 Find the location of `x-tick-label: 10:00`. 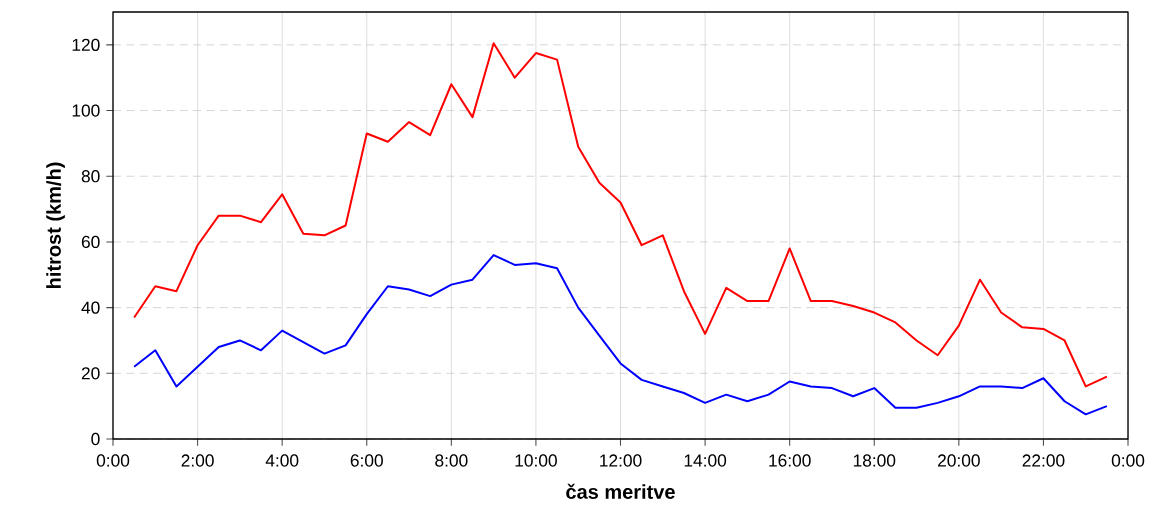

x-tick-label: 10:00 is located at coordinates (536, 460).